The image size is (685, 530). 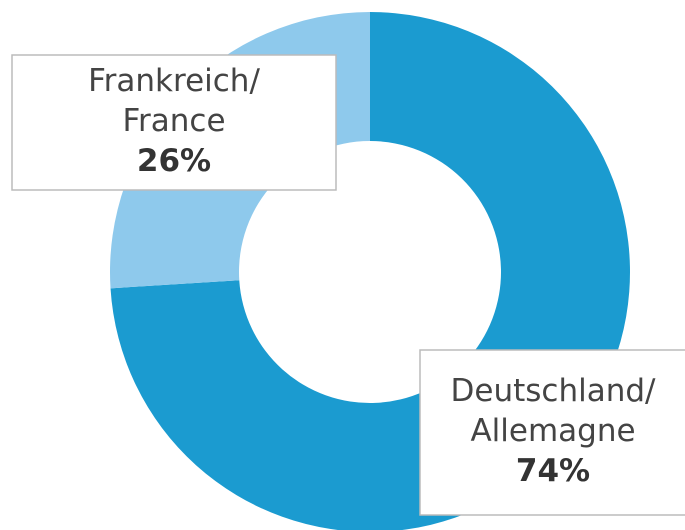 I want to click on data-label: Deutschland/Allemagne 74%, so click(x=552, y=432).